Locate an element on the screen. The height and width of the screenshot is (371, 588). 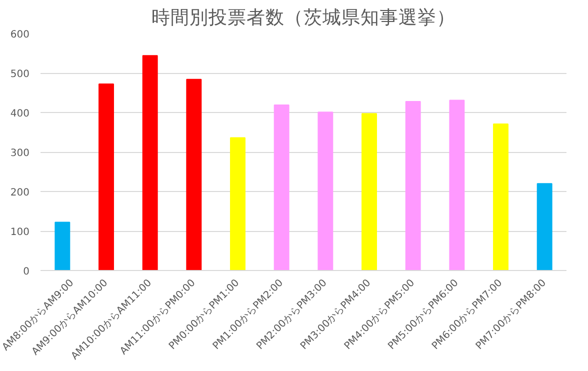
y-tick-label: 300 is located at coordinates (20, 153).